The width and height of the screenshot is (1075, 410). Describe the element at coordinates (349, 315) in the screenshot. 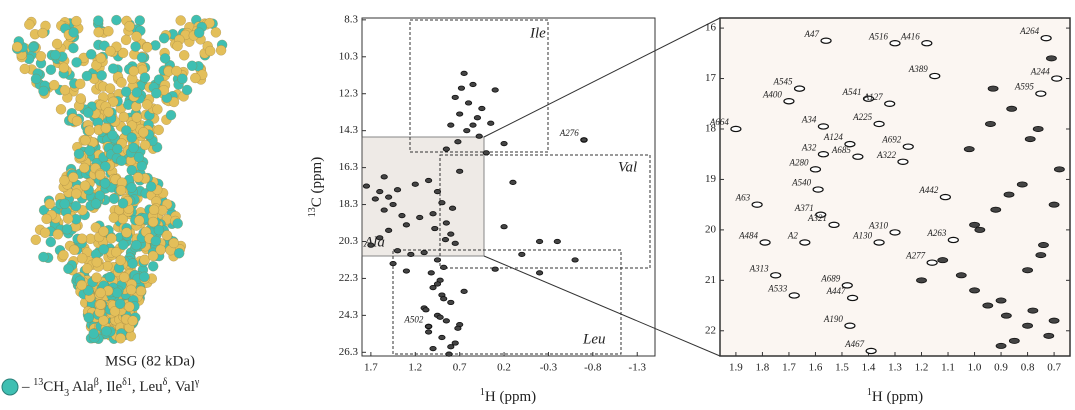

I see `y-tick-label: 24.3` at that location.